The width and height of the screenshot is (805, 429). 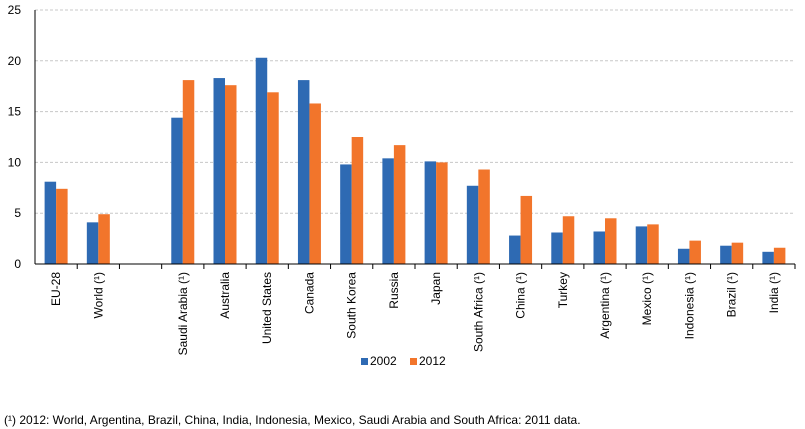 I want to click on y-tick-label: 10, so click(x=15, y=162).